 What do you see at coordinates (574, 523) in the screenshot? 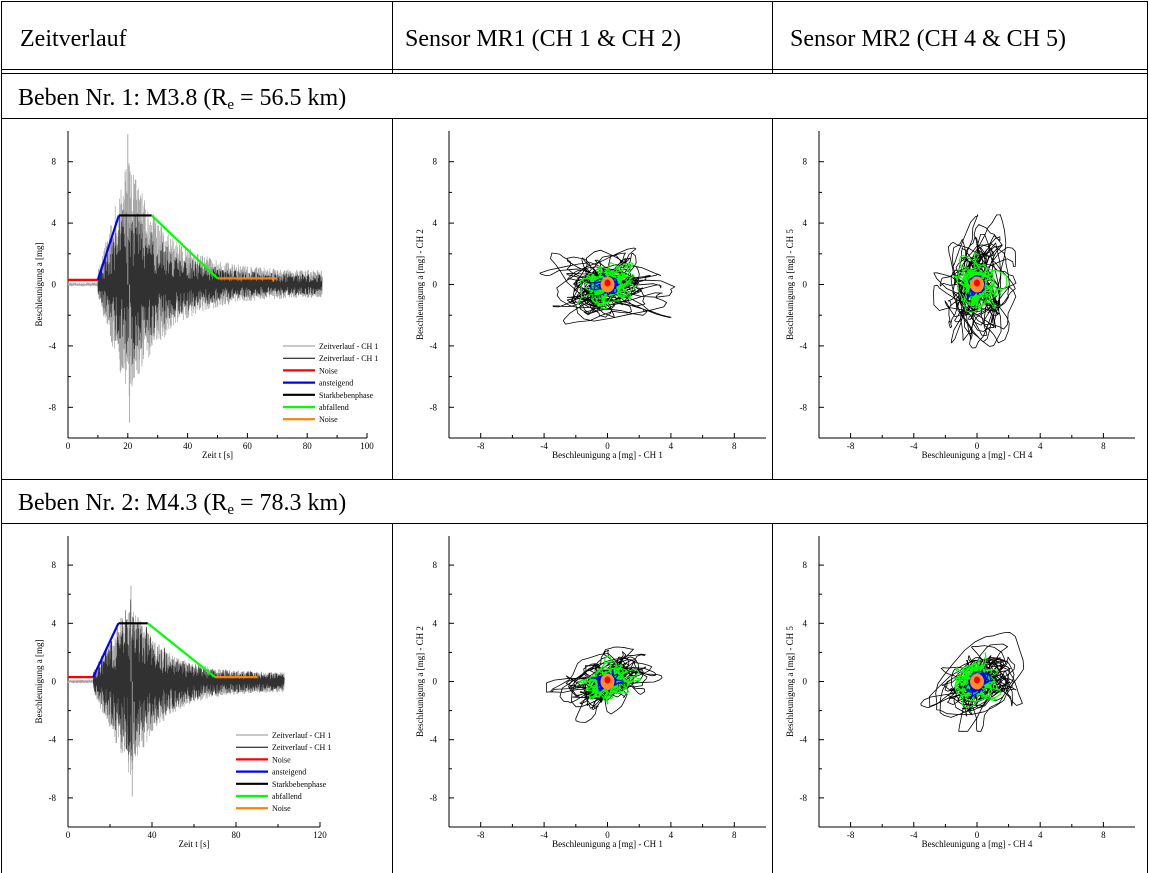
I see `quake2-label-rule` at bounding box center [574, 523].